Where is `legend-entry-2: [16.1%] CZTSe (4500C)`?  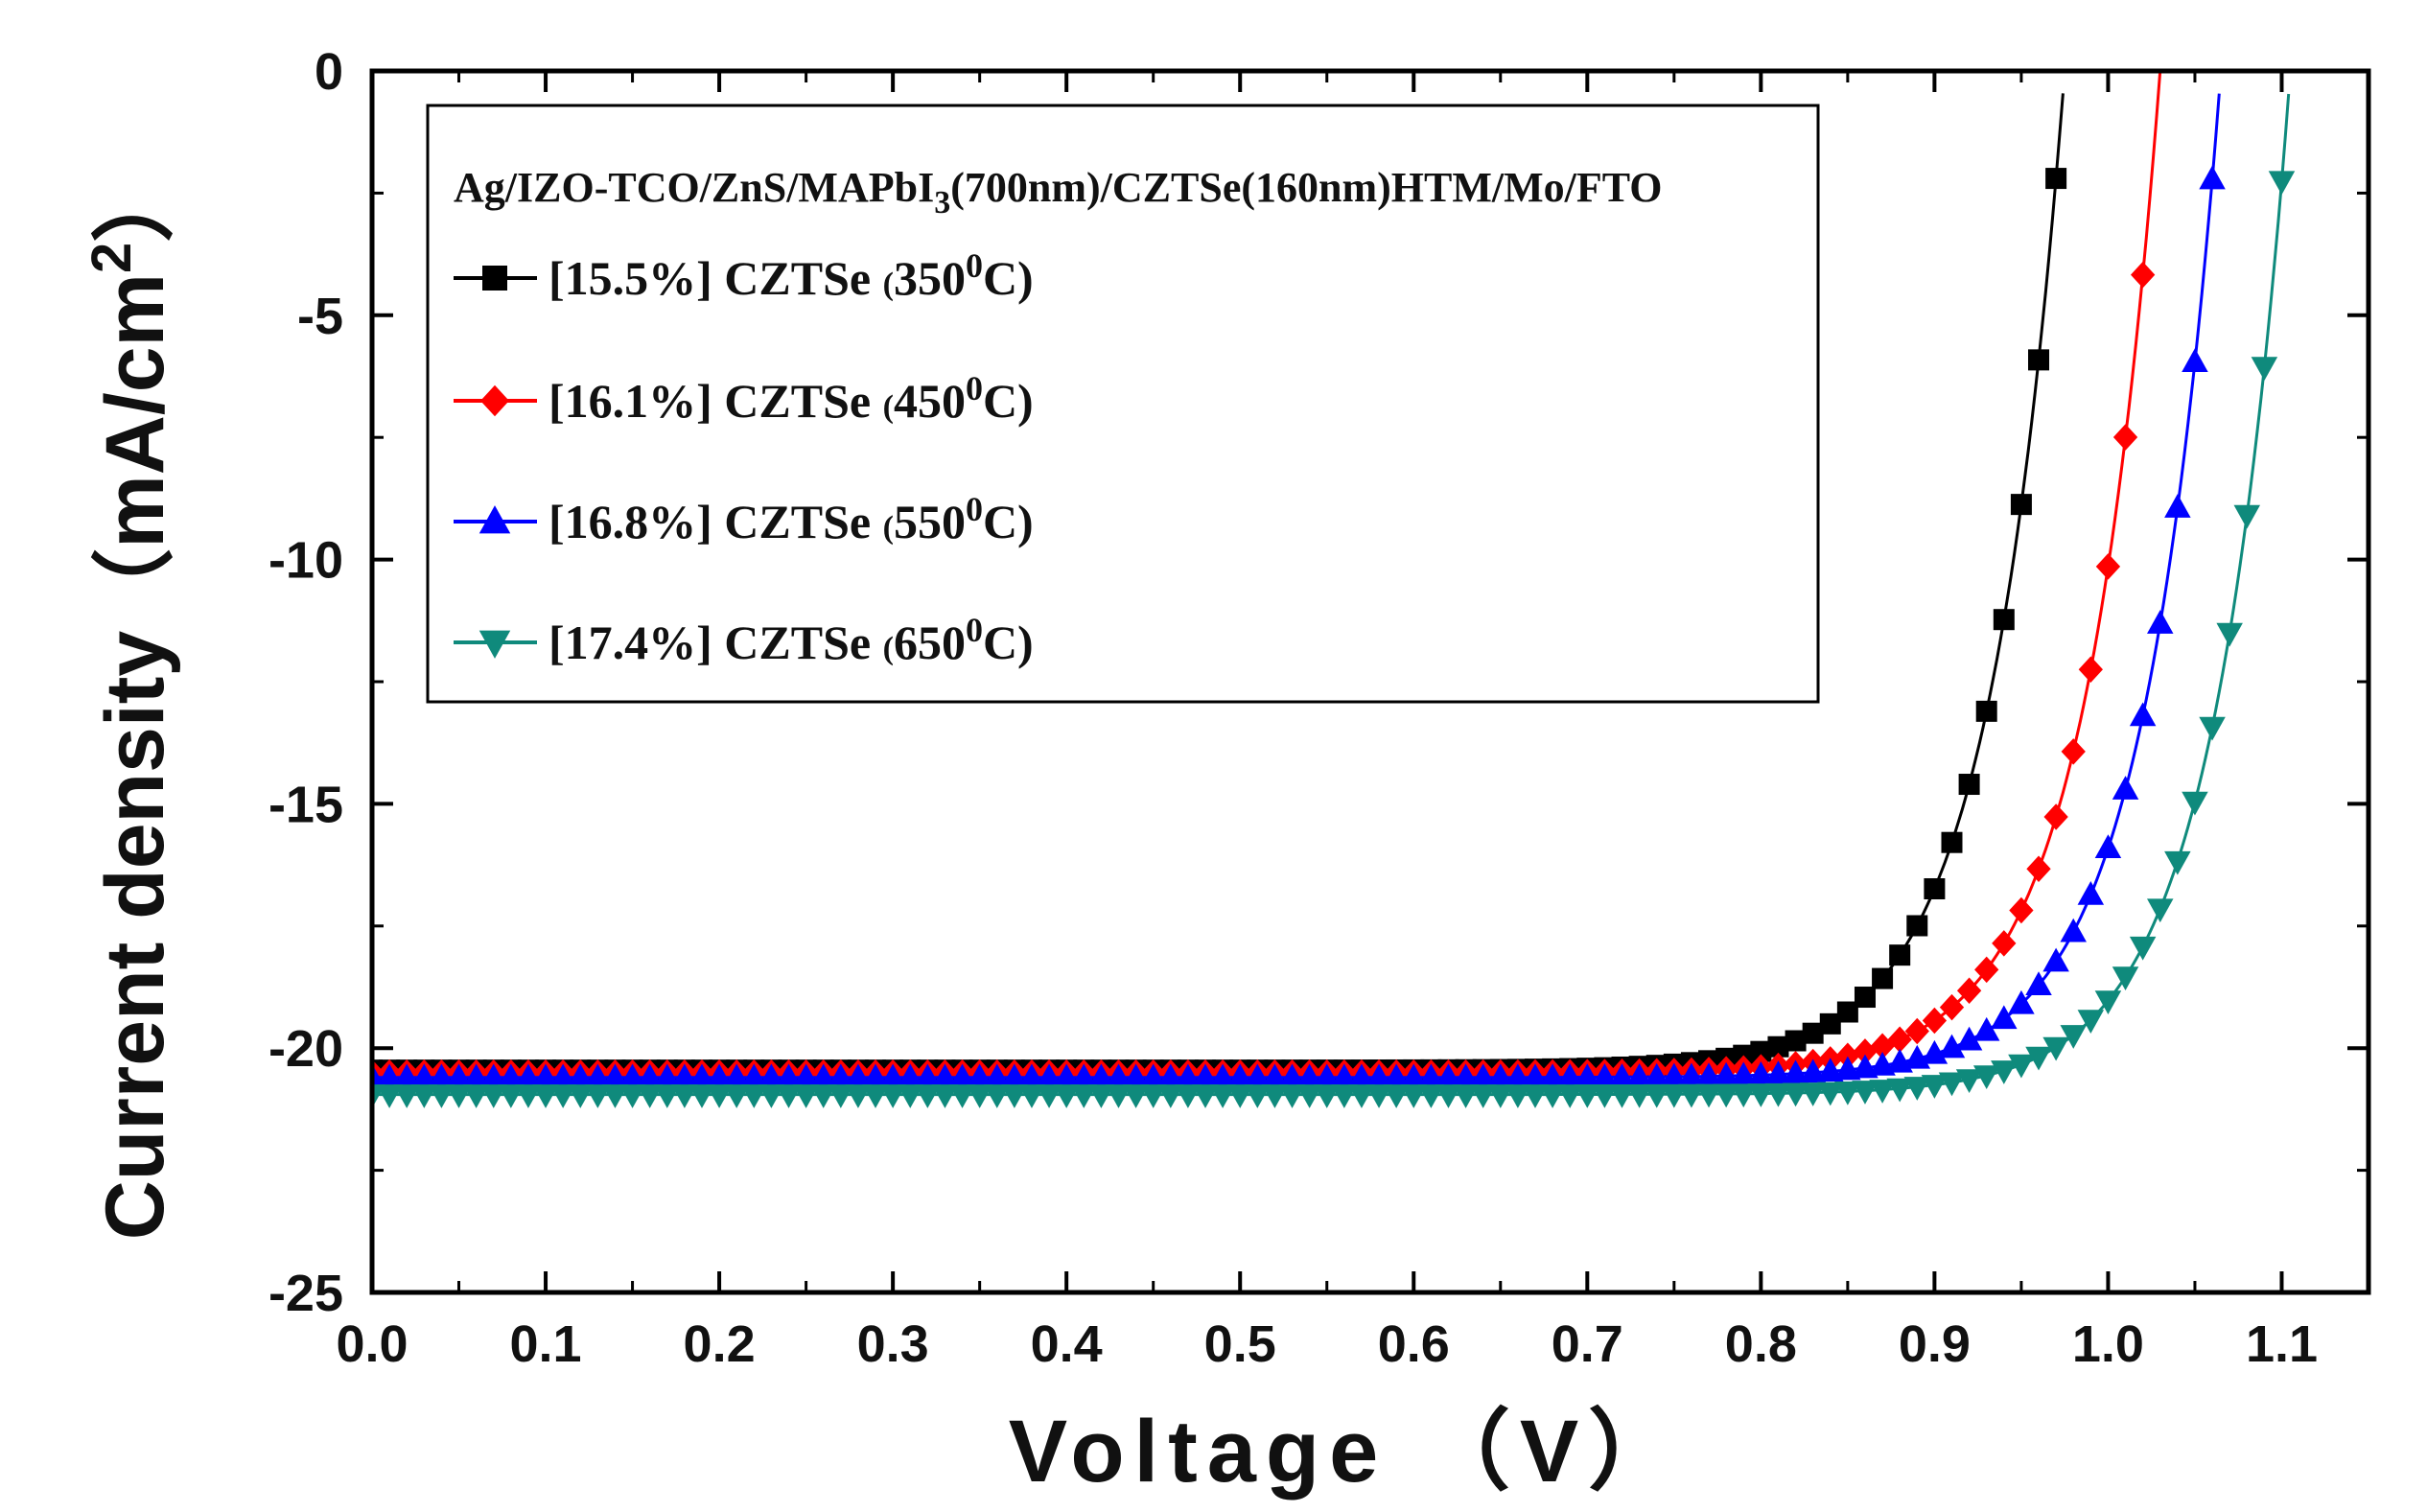
legend-entry-2: [16.1%] CZTSe (4500C) is located at coordinates (744, 398).